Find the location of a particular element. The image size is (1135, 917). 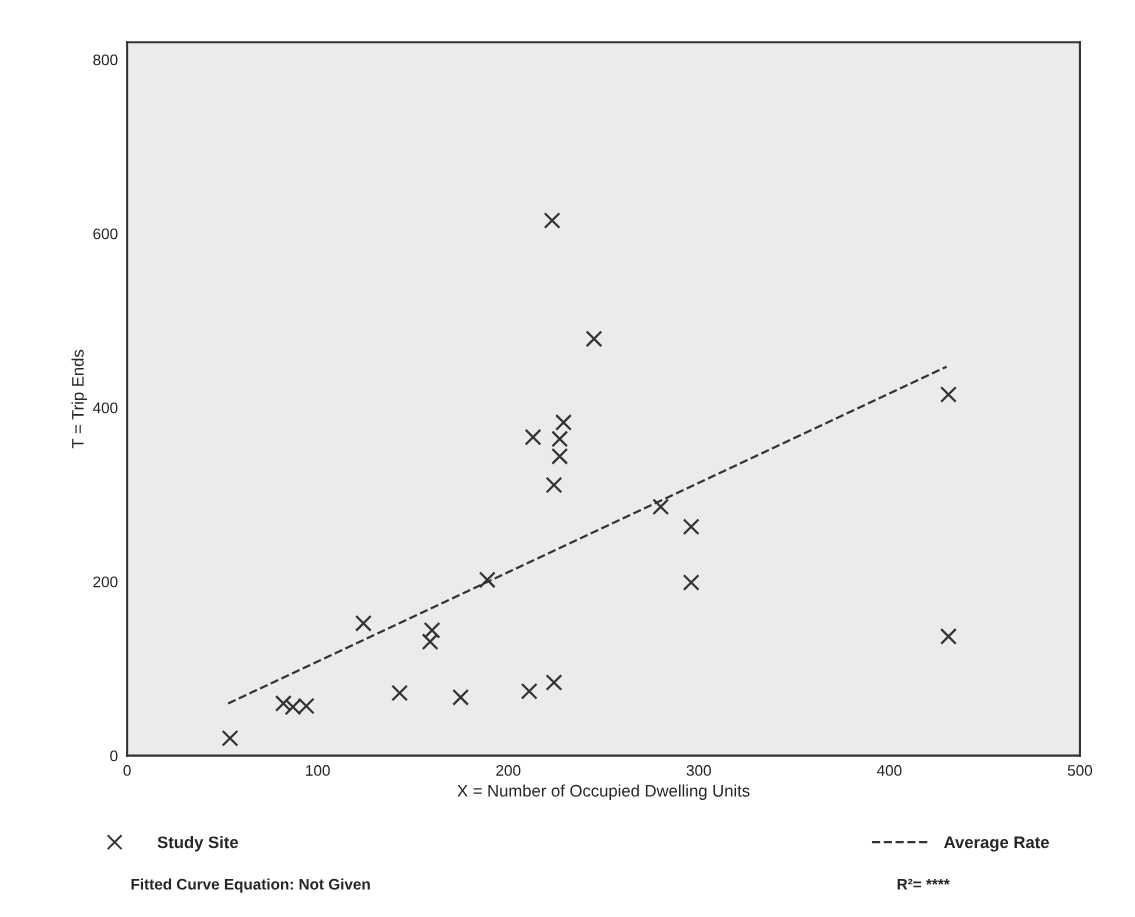

text: Fitted Curve Equation: Not Given is located at coordinates (250, 885).